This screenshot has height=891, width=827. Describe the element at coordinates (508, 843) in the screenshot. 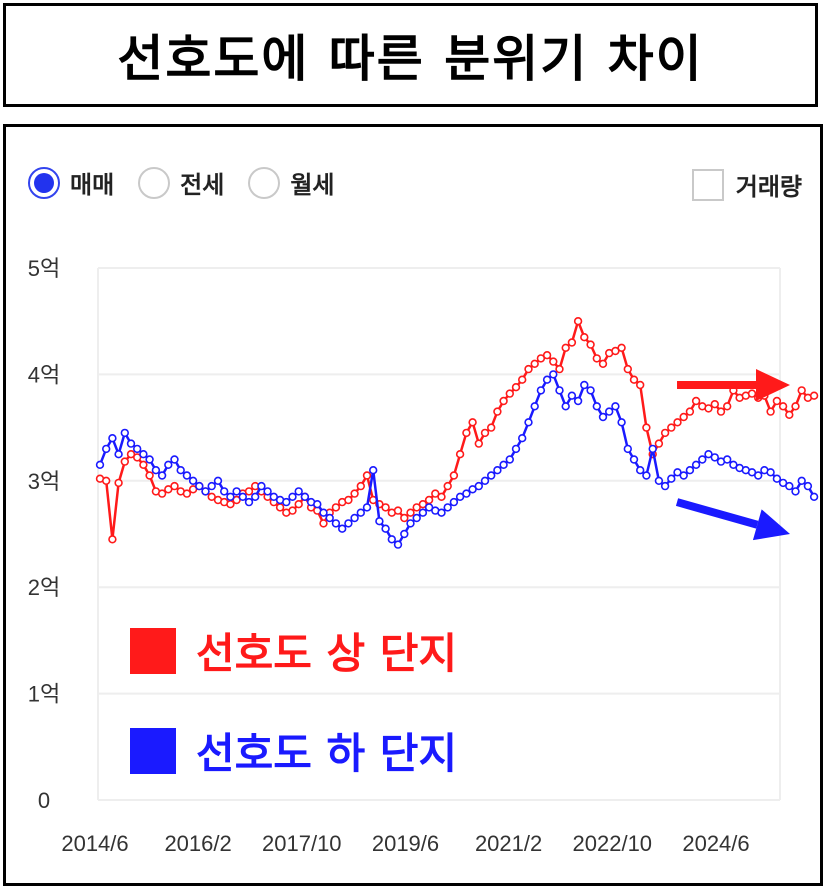

I see `x-tick-label: 2021/2` at that location.